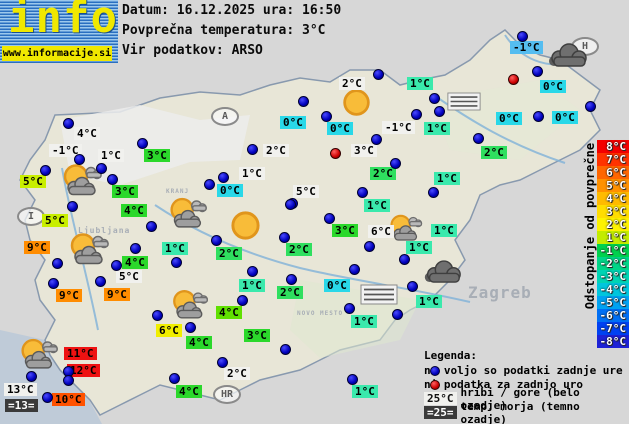 The height and width of the screenshot is (424, 629). Describe the element at coordinates (435, 384) in the screenshot. I see `red-dot-icon` at that location.